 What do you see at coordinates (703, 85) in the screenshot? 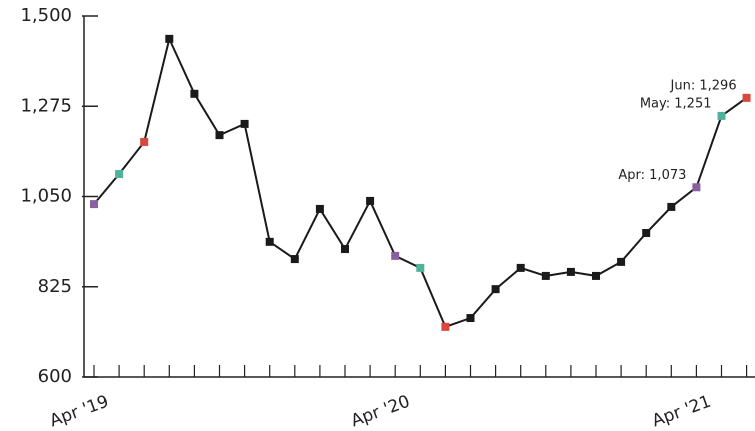
I see `data-label: Jun: 1,296` at bounding box center [703, 85].